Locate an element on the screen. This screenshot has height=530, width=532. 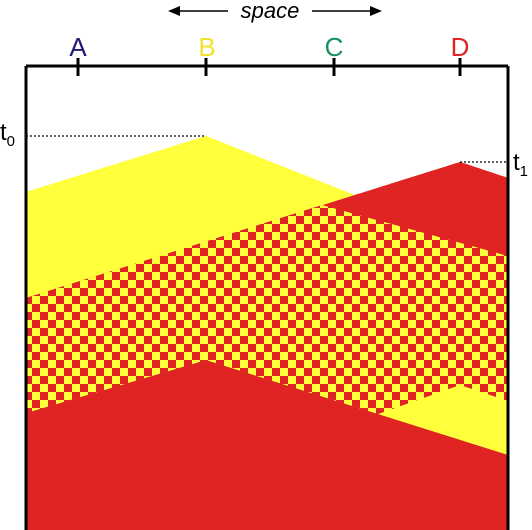
t0-label: t0 is located at coordinates (7, 134).